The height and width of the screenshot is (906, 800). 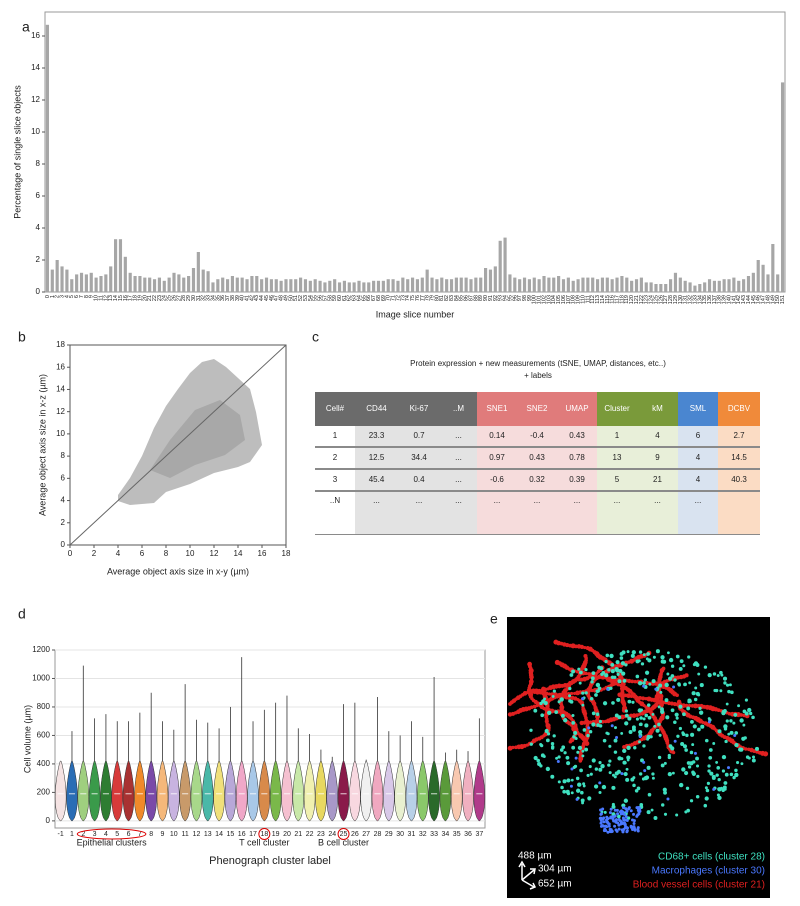 What do you see at coordinates (467, 298) in the screenshot?
I see `x-tick-label: 86` at bounding box center [467, 298].